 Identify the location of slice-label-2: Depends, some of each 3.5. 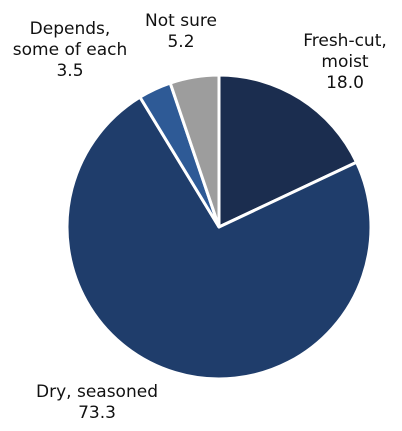
(70, 50).